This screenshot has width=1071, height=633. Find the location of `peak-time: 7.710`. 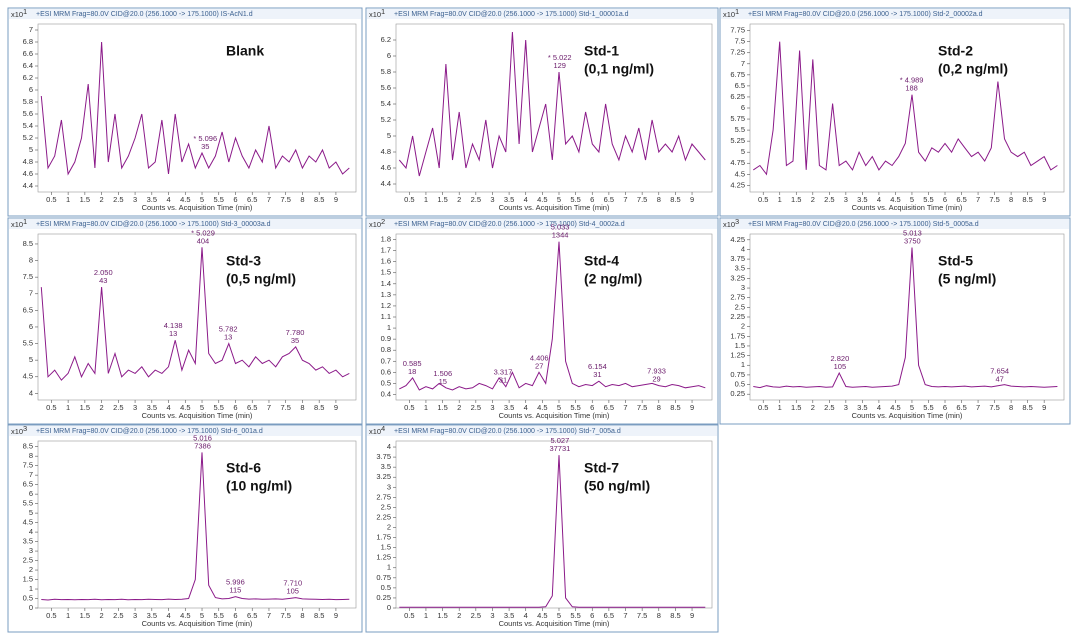

peak-time: 7.710 is located at coordinates (292, 583).